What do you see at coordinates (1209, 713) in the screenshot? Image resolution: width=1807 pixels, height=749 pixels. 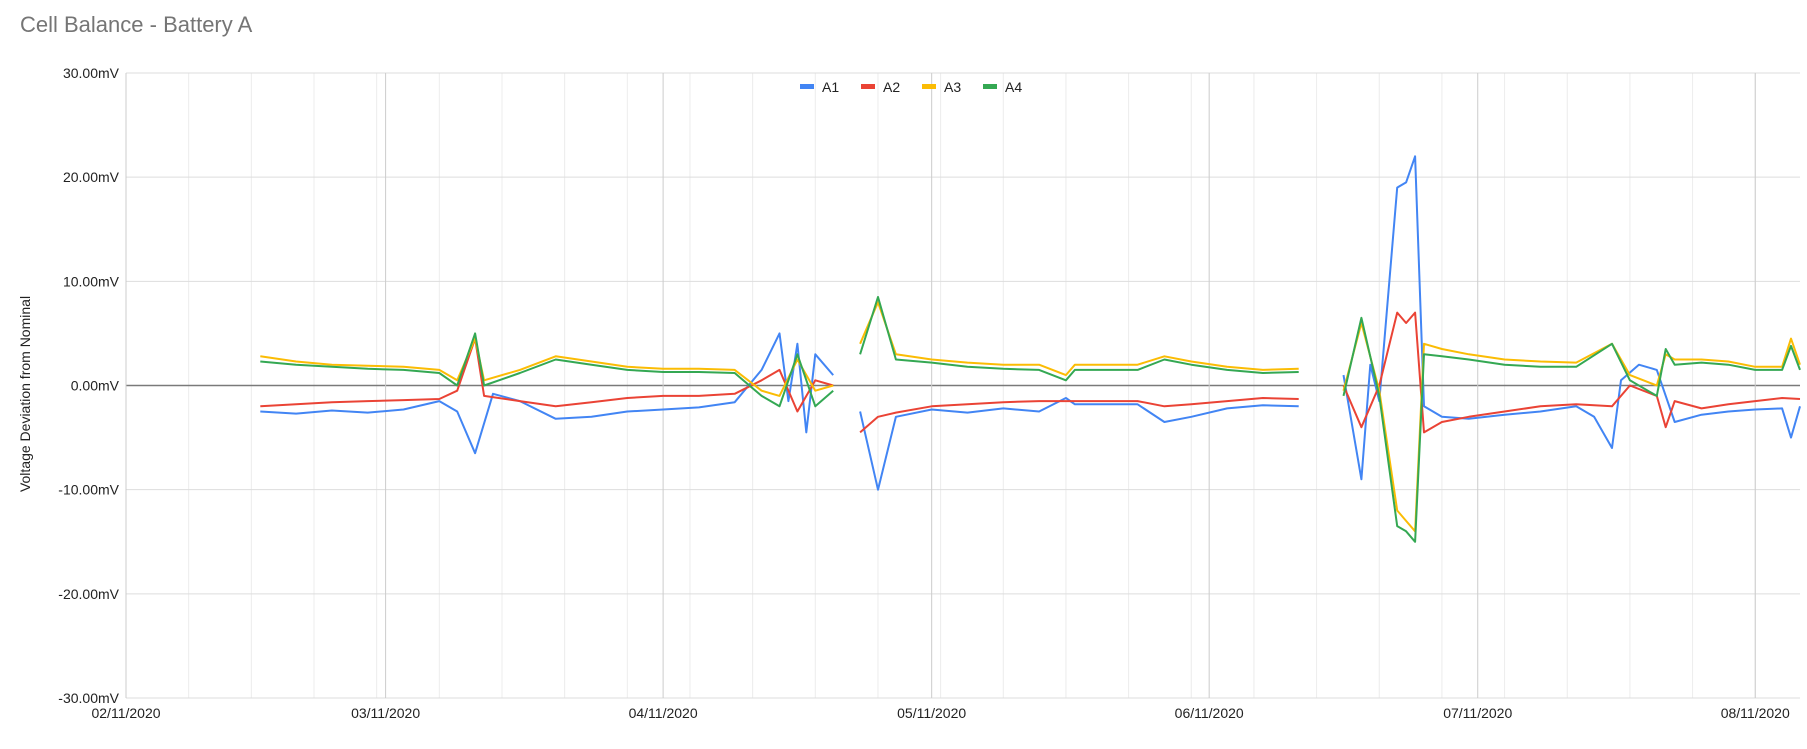 I see `x-tick-label: 06/11/2020` at bounding box center [1209, 713].